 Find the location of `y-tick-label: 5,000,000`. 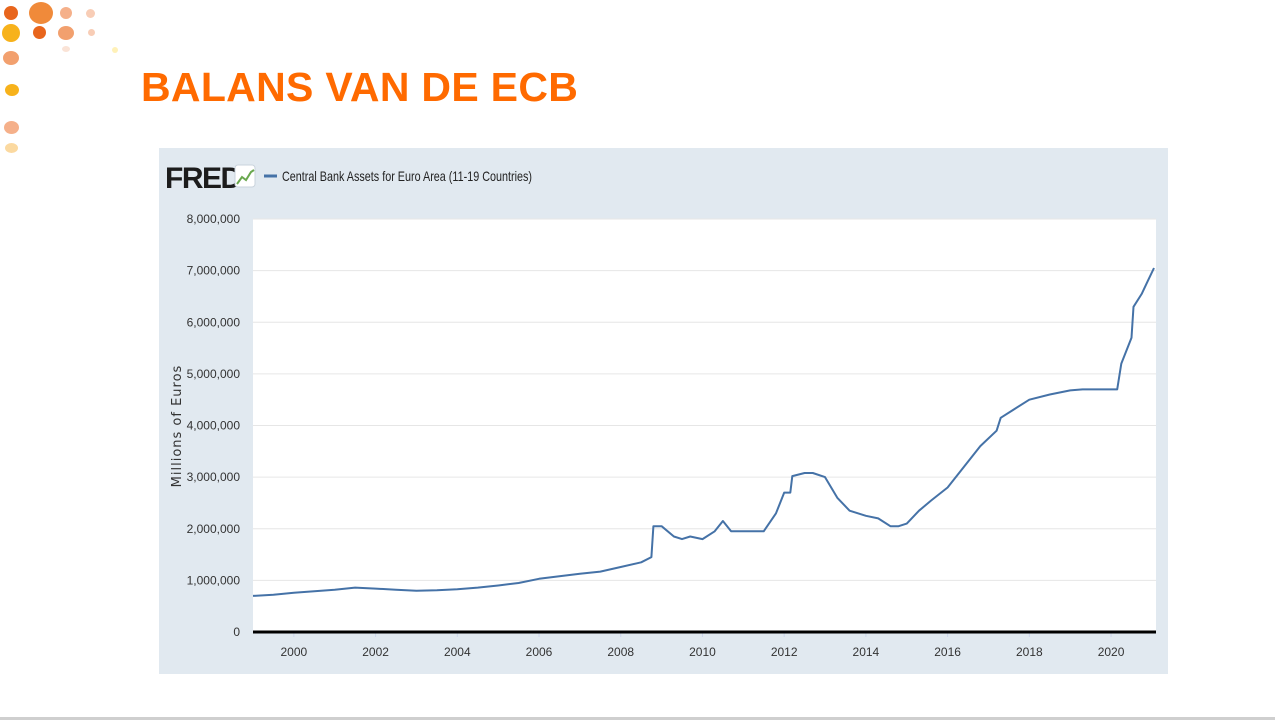

y-tick-label: 5,000,000 is located at coordinates (214, 374).